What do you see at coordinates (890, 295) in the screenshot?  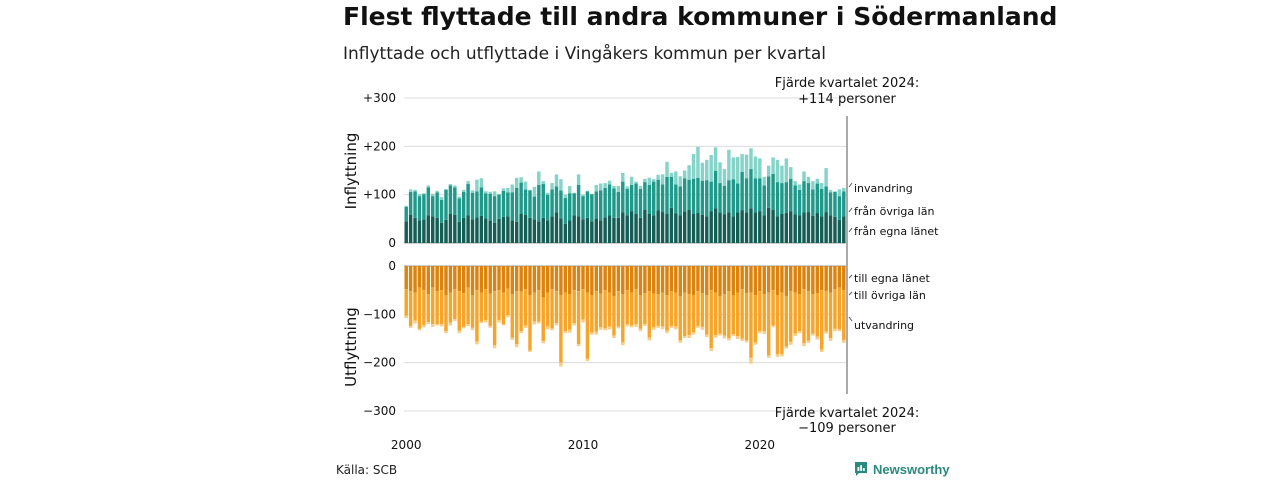 I see `series-label: till övriga län` at bounding box center [890, 295].